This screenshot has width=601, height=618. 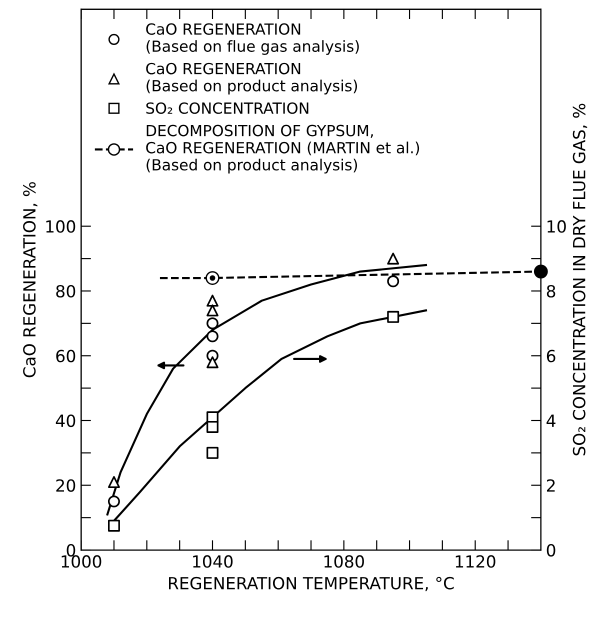 What do you see at coordinates (82, 561) in the screenshot?
I see `x-tick-label: 1000` at bounding box center [82, 561].